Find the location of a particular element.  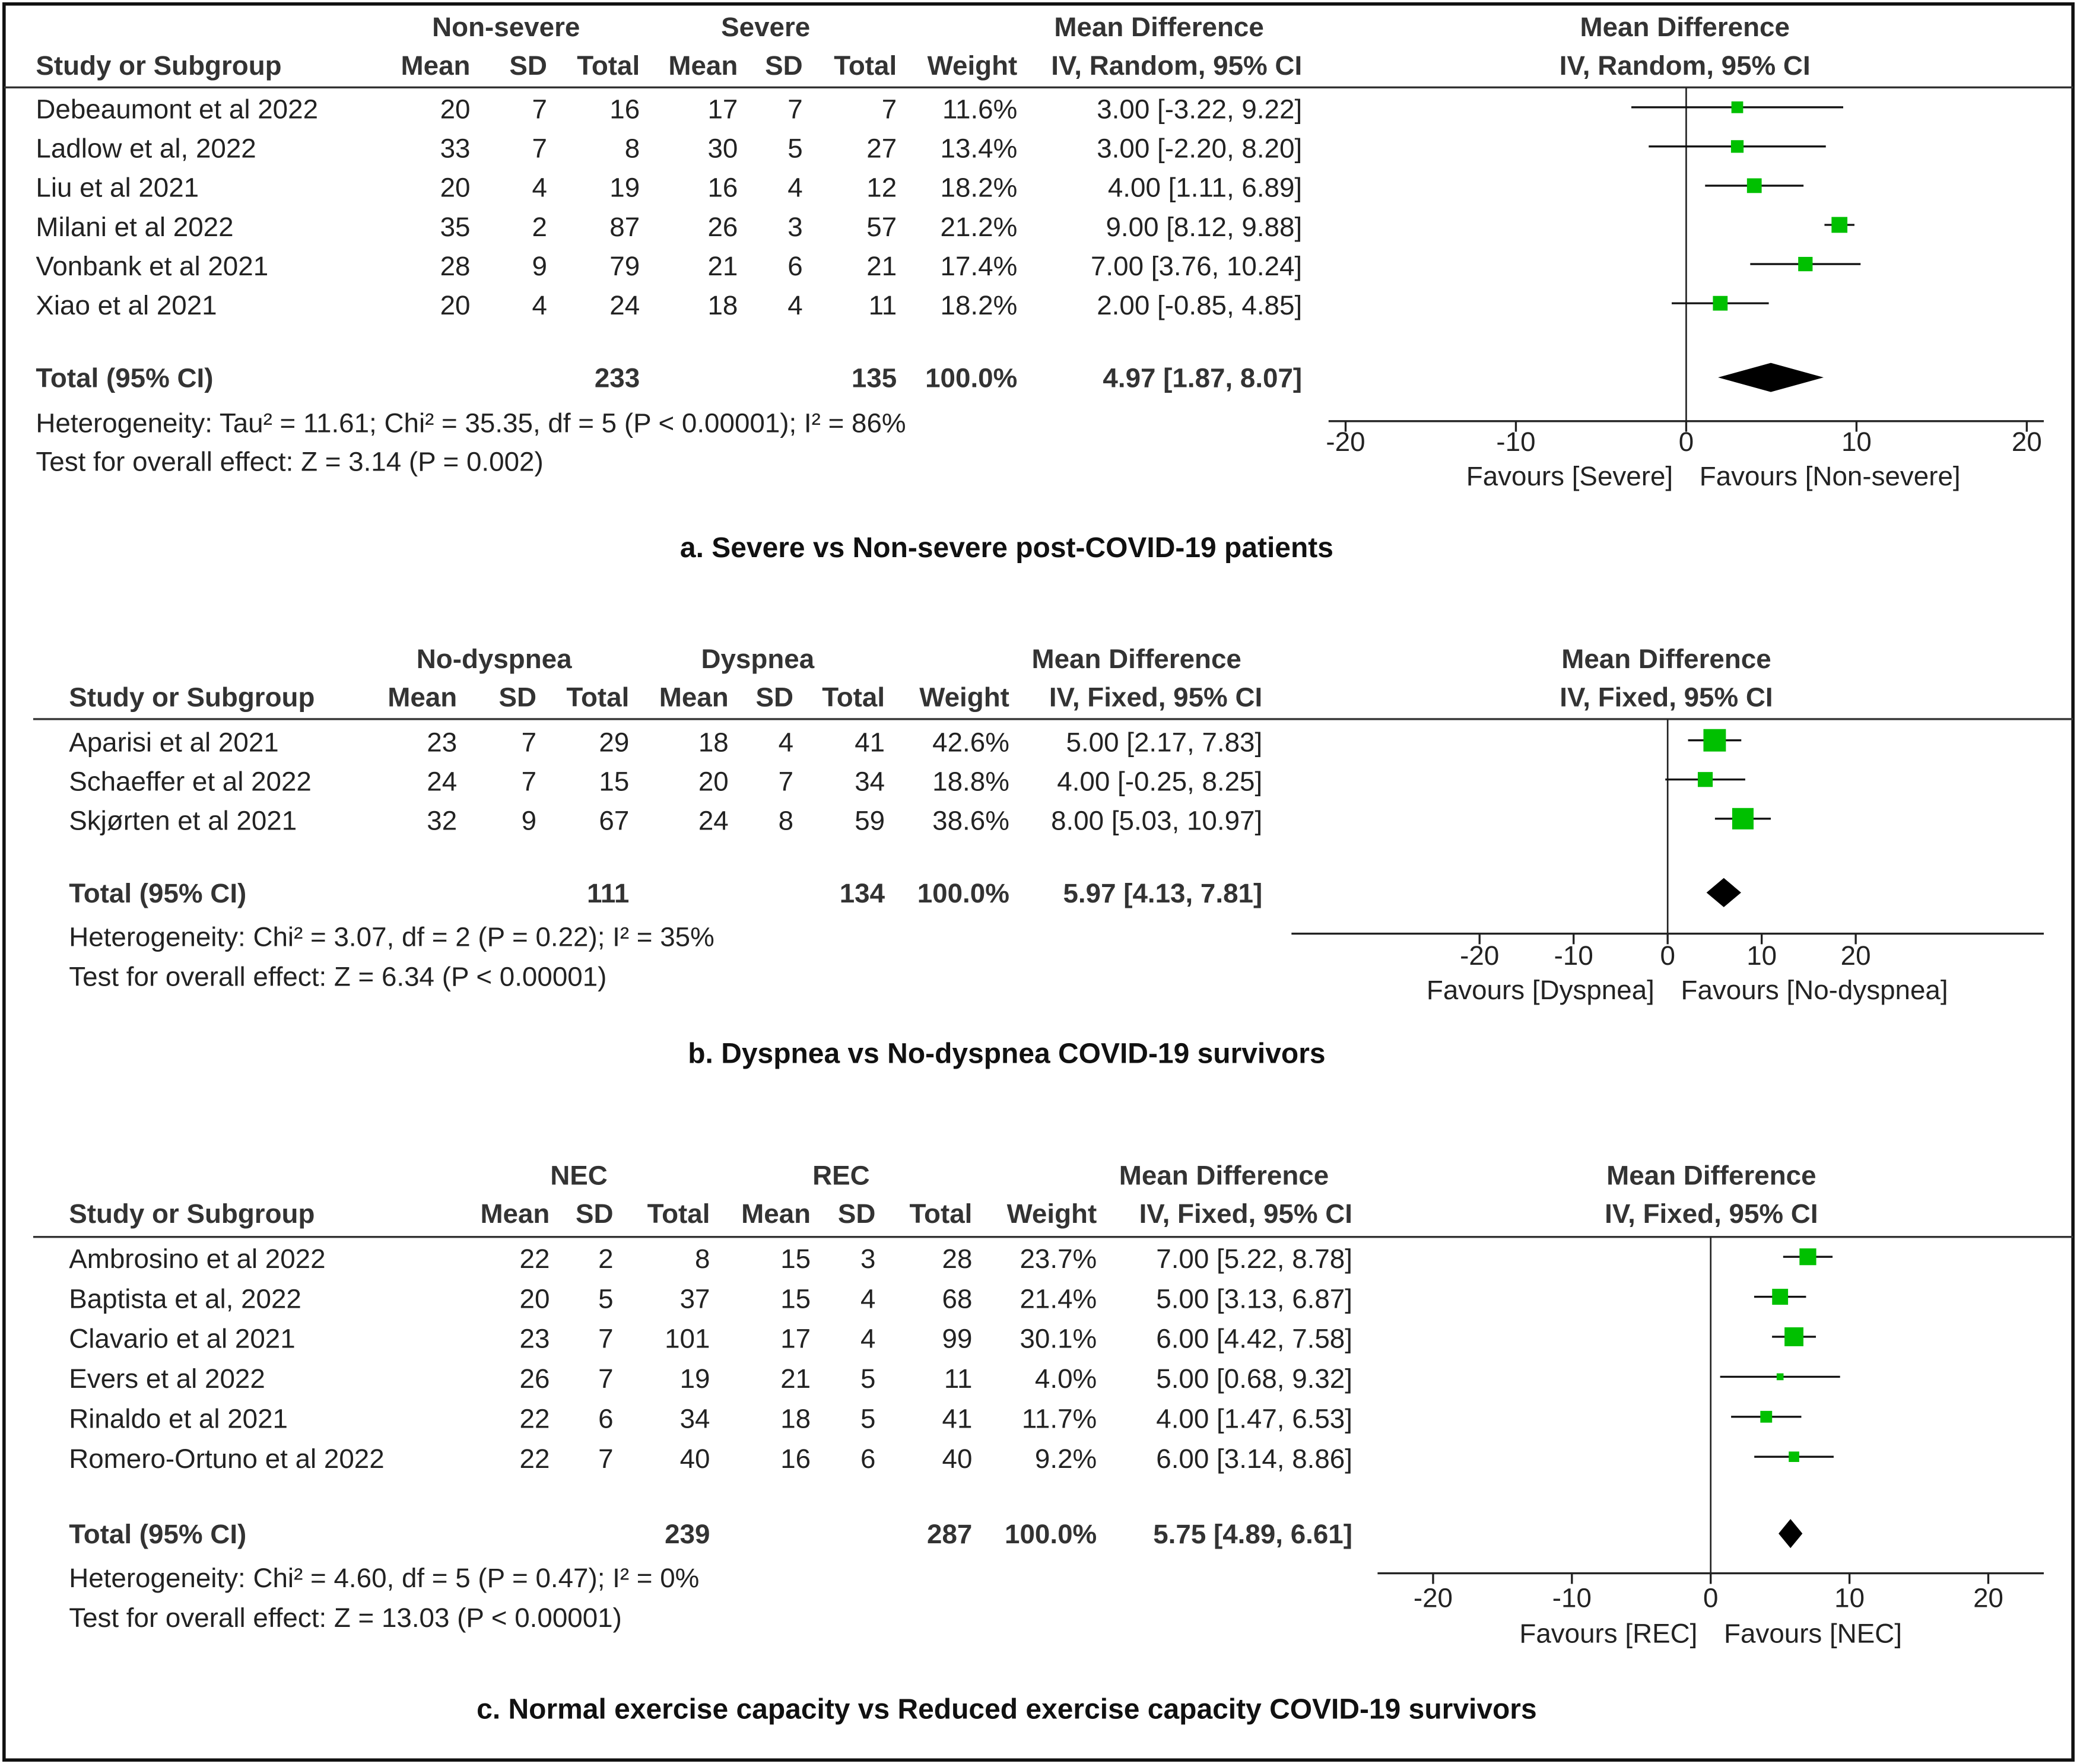

study-name: Xiao et al 2021 is located at coordinates (126, 305).